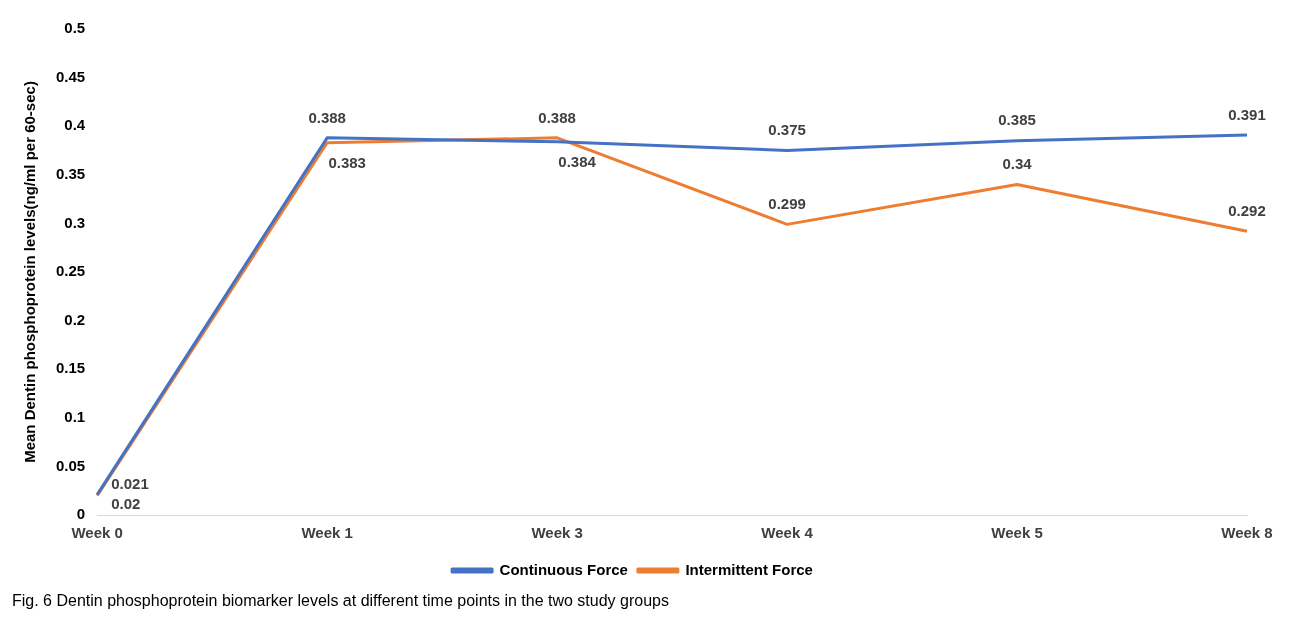 Image resolution: width=1295 pixels, height=624 pixels. I want to click on y-tick-label: 0.1, so click(75, 416).